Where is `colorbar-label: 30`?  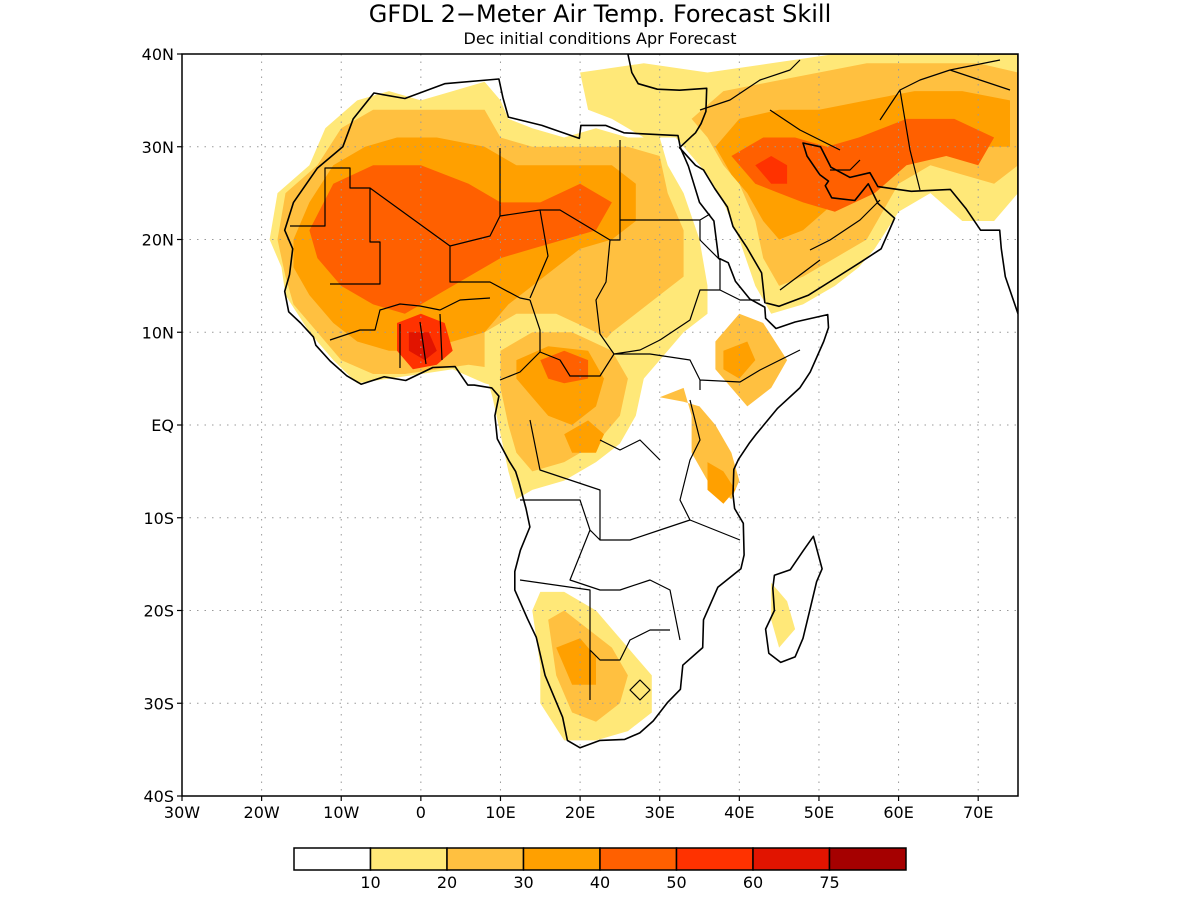 colorbar-label: 30 is located at coordinates (523, 882).